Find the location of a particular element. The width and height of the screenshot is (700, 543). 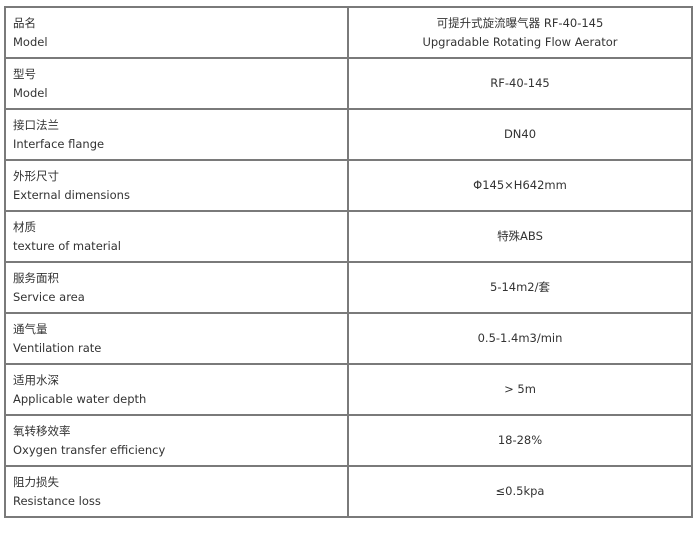

spec-label-en: External dimensions is located at coordinates (71, 194).